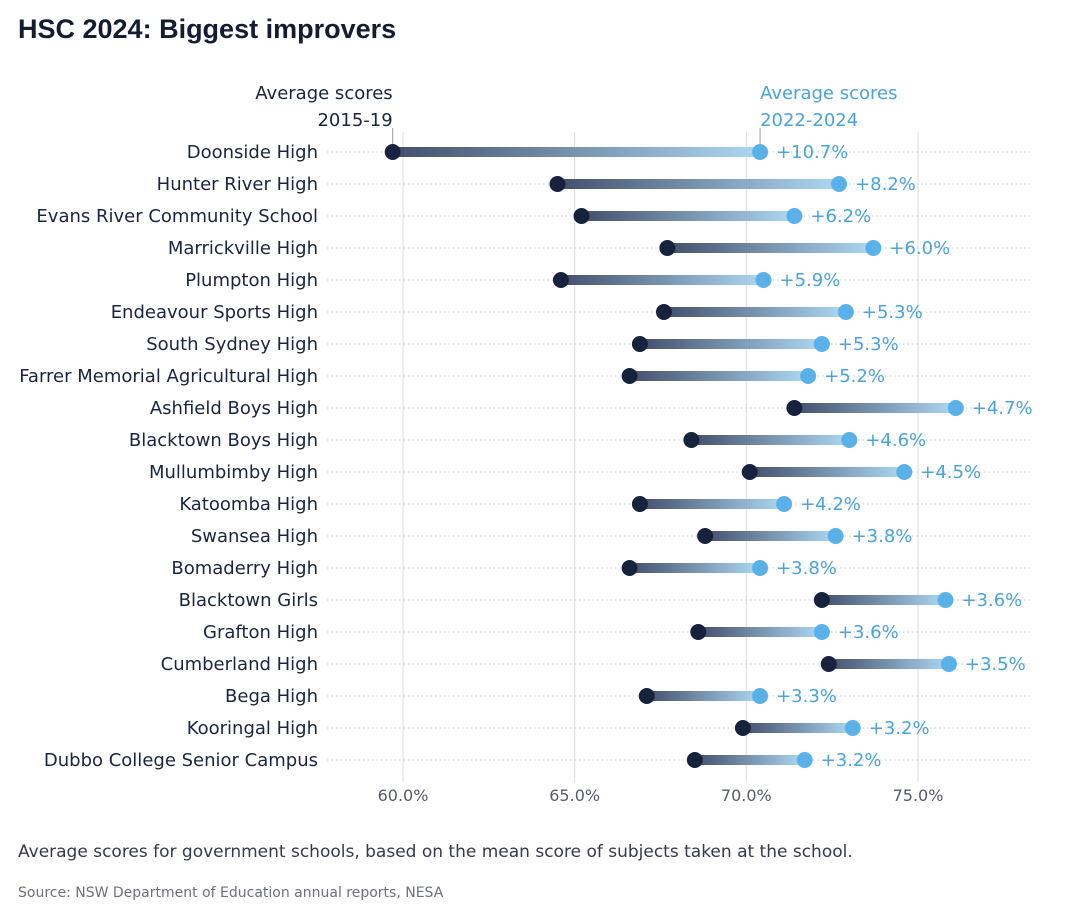  I want to click on change-label: +3.3%, so click(806, 696).